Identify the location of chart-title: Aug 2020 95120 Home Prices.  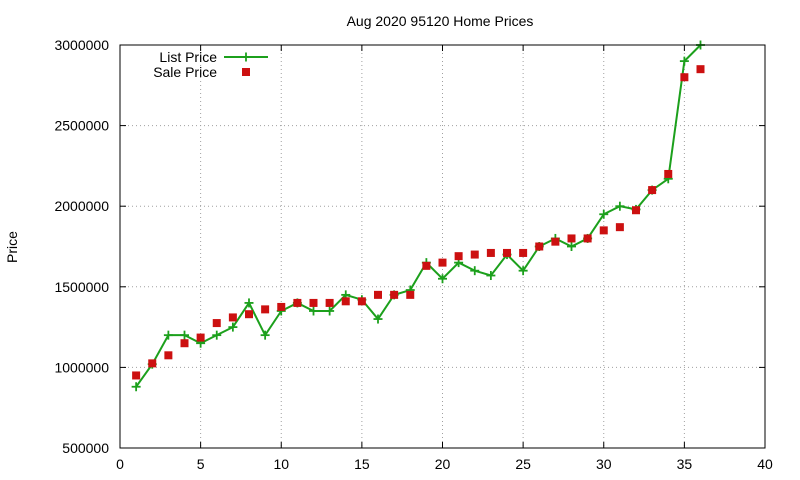
(440, 21).